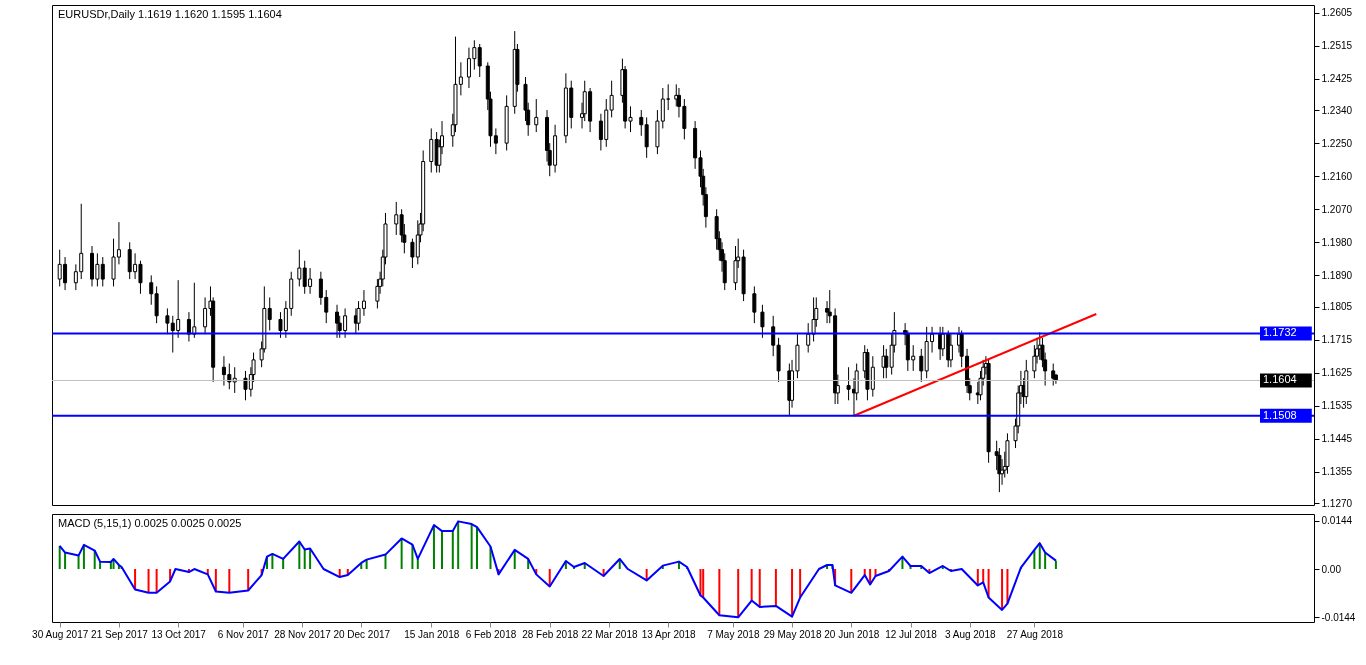 This screenshot has height=665, width=1366. I want to click on x-tick-label: 22 Mar 2018, so click(609, 634).